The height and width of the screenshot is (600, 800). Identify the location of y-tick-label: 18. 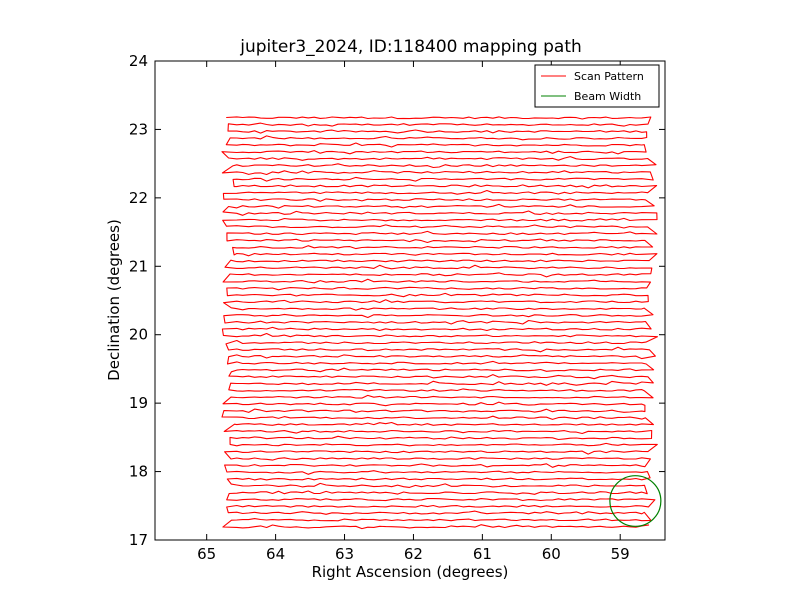
(138, 472).